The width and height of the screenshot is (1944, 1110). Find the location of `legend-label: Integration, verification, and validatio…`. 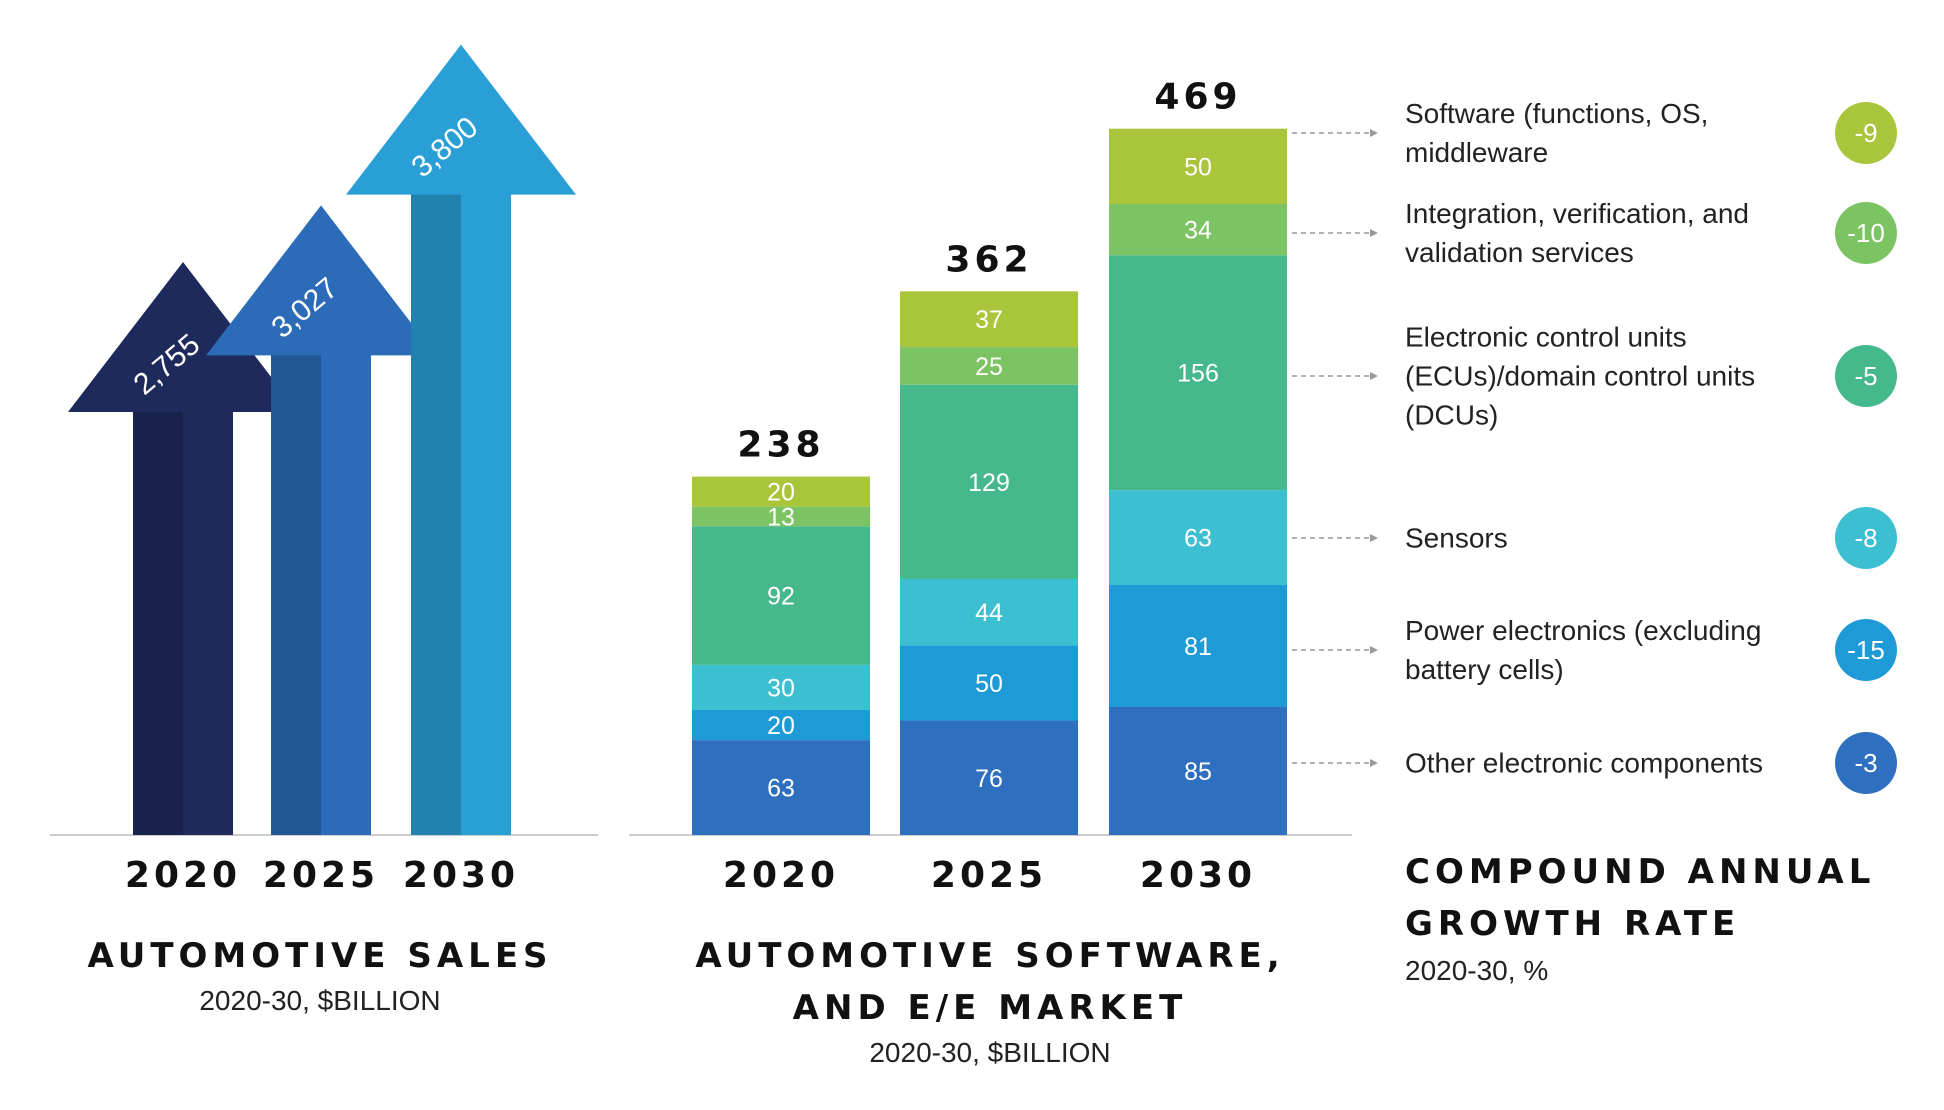

legend-label: Integration, verification, and validatio… is located at coordinates (1577, 233).